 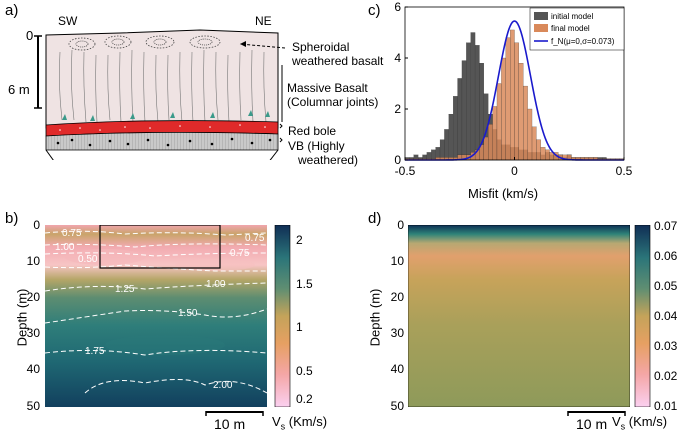 I want to click on y-ticks: 0 2 4 6, so click(x=401, y=83).